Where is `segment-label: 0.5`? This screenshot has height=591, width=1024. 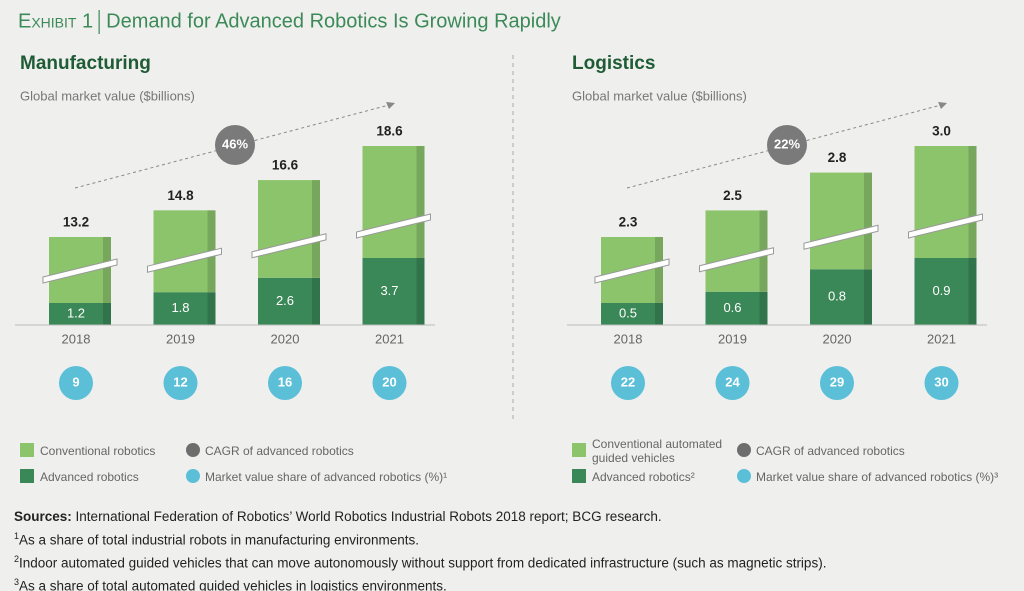 segment-label: 0.5 is located at coordinates (628, 312).